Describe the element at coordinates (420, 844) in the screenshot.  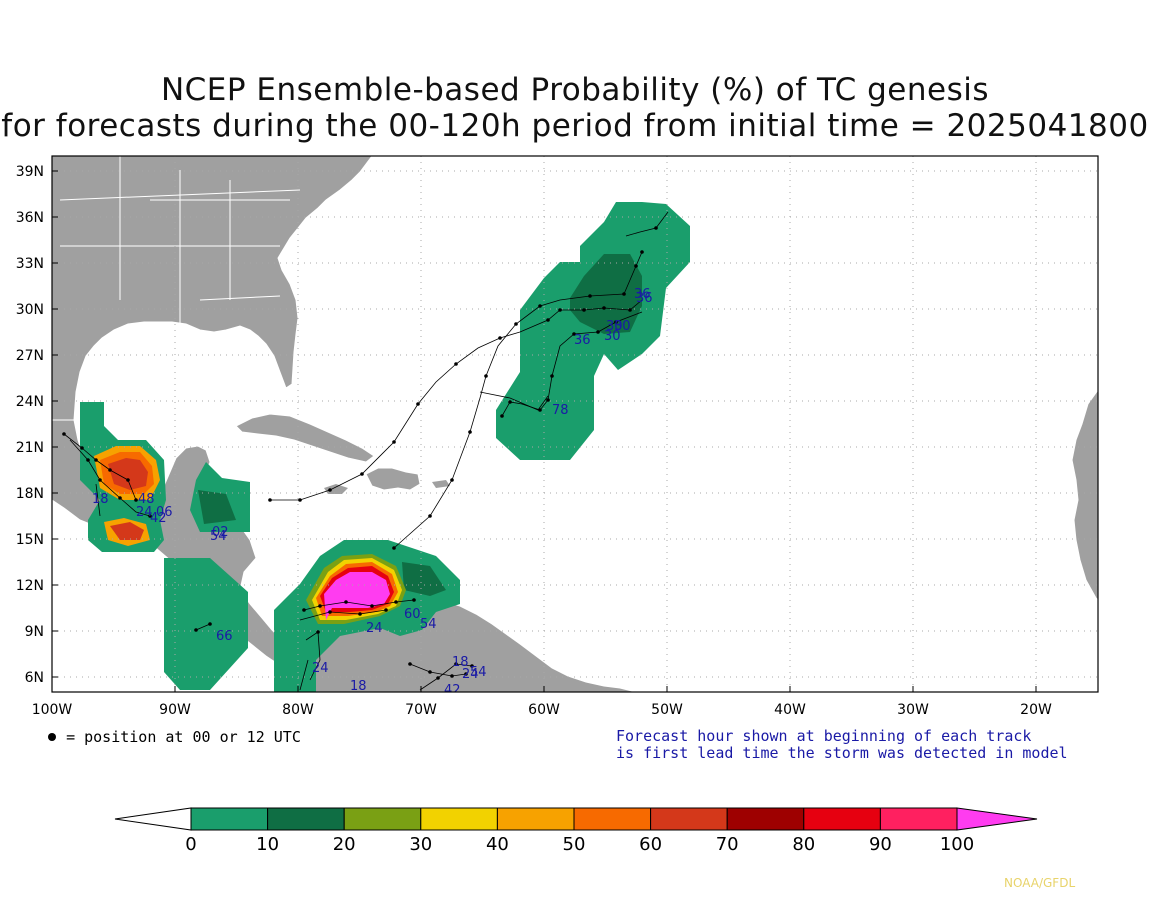
I see `colorbar-label: 30` at that location.